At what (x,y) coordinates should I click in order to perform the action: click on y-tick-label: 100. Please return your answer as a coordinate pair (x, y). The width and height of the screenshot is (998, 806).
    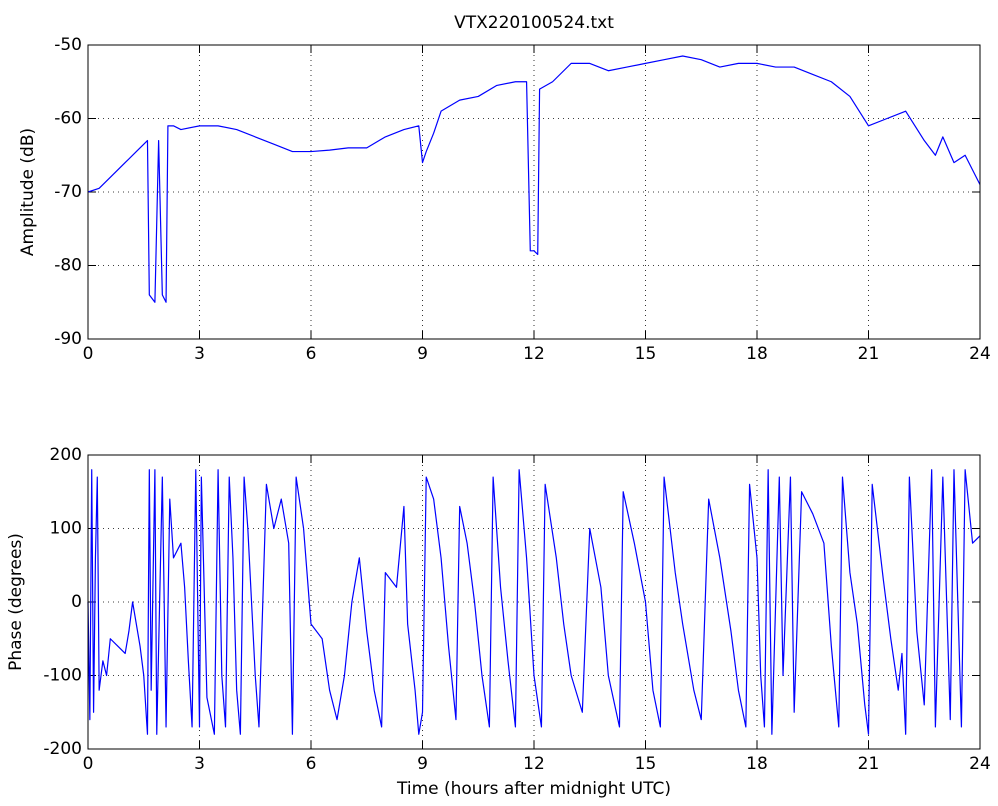
    Looking at the image, I should click on (66, 529).